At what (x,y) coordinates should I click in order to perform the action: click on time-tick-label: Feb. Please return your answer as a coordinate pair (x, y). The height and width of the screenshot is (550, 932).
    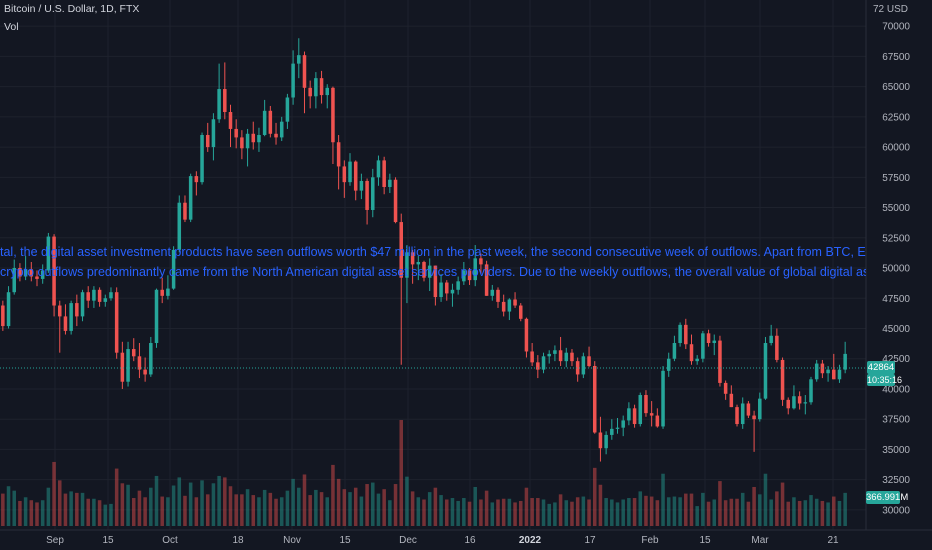
    Looking at the image, I should click on (650, 540).